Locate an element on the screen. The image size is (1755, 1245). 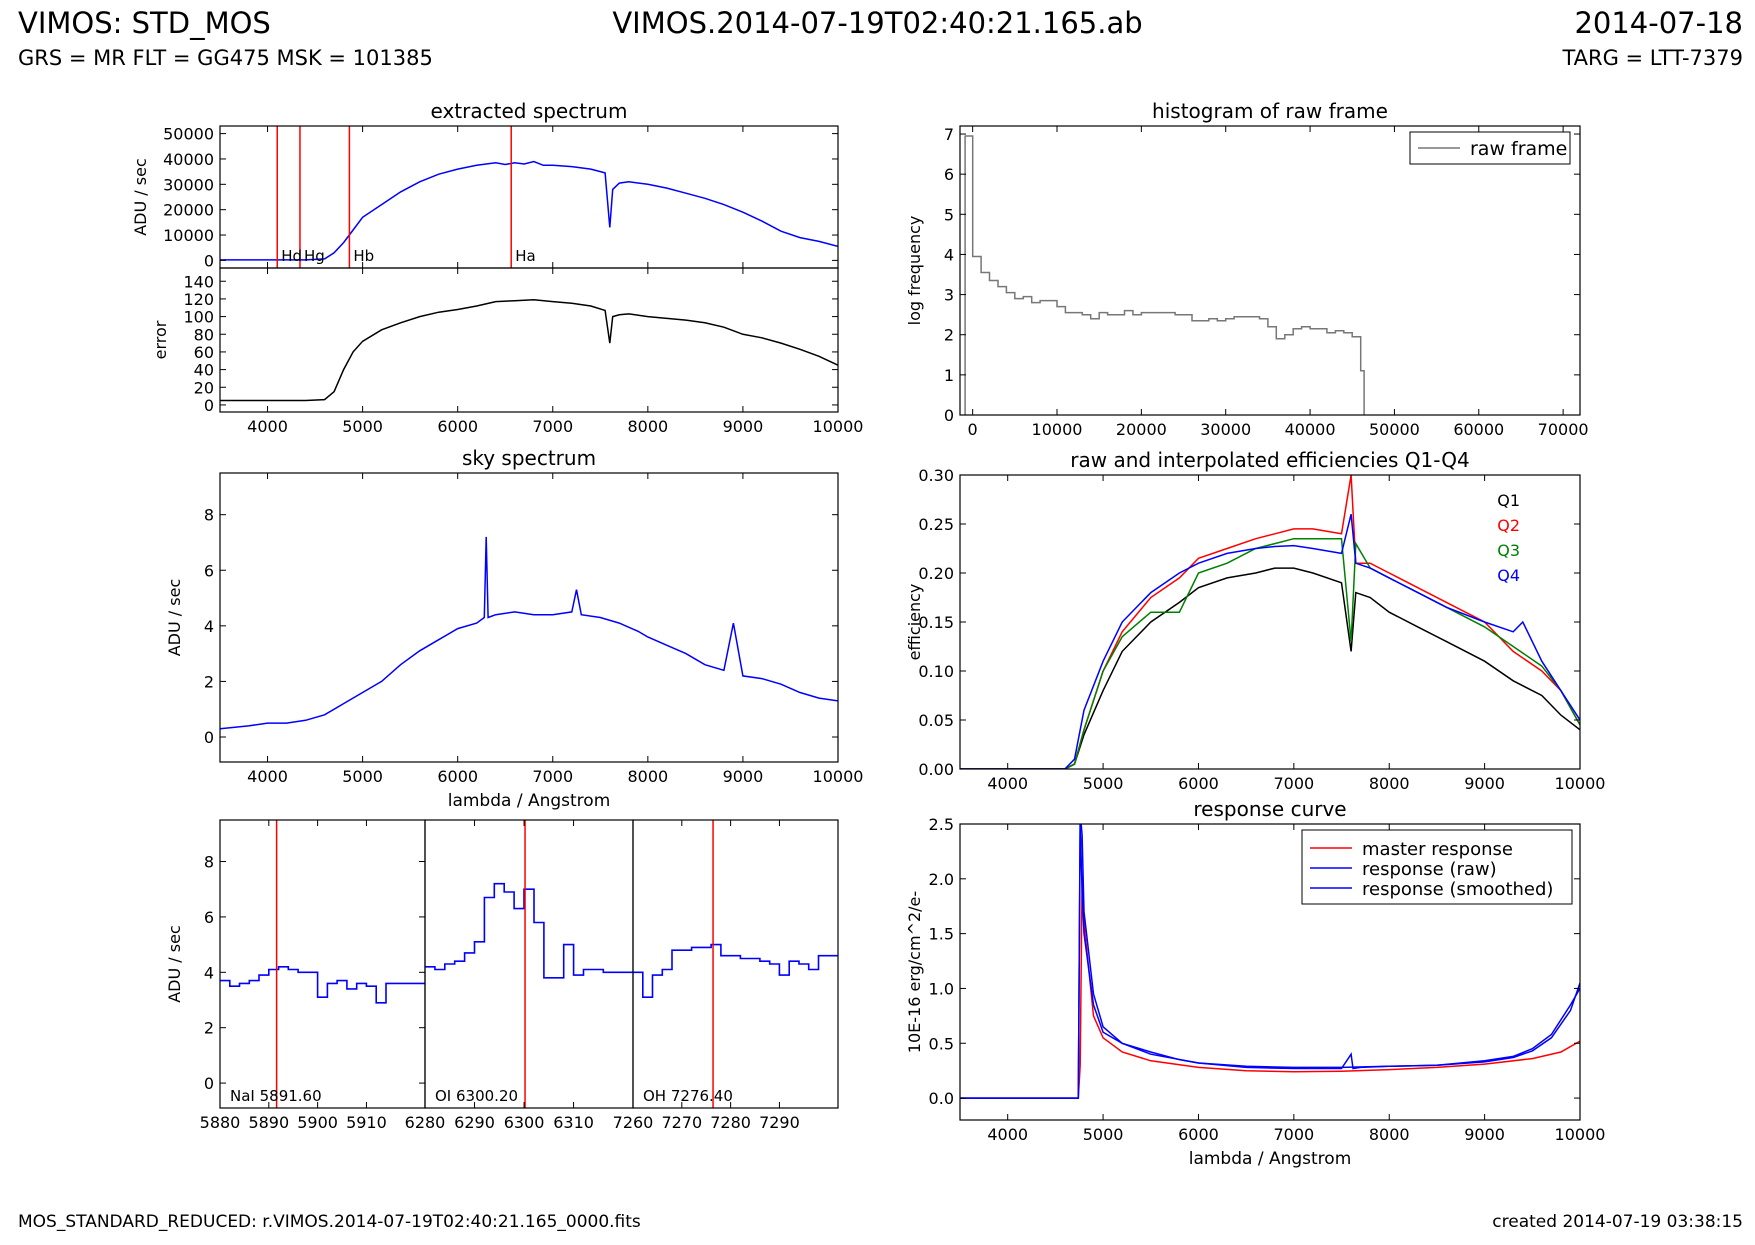
axes-frame-oh is located at coordinates (735, 964).